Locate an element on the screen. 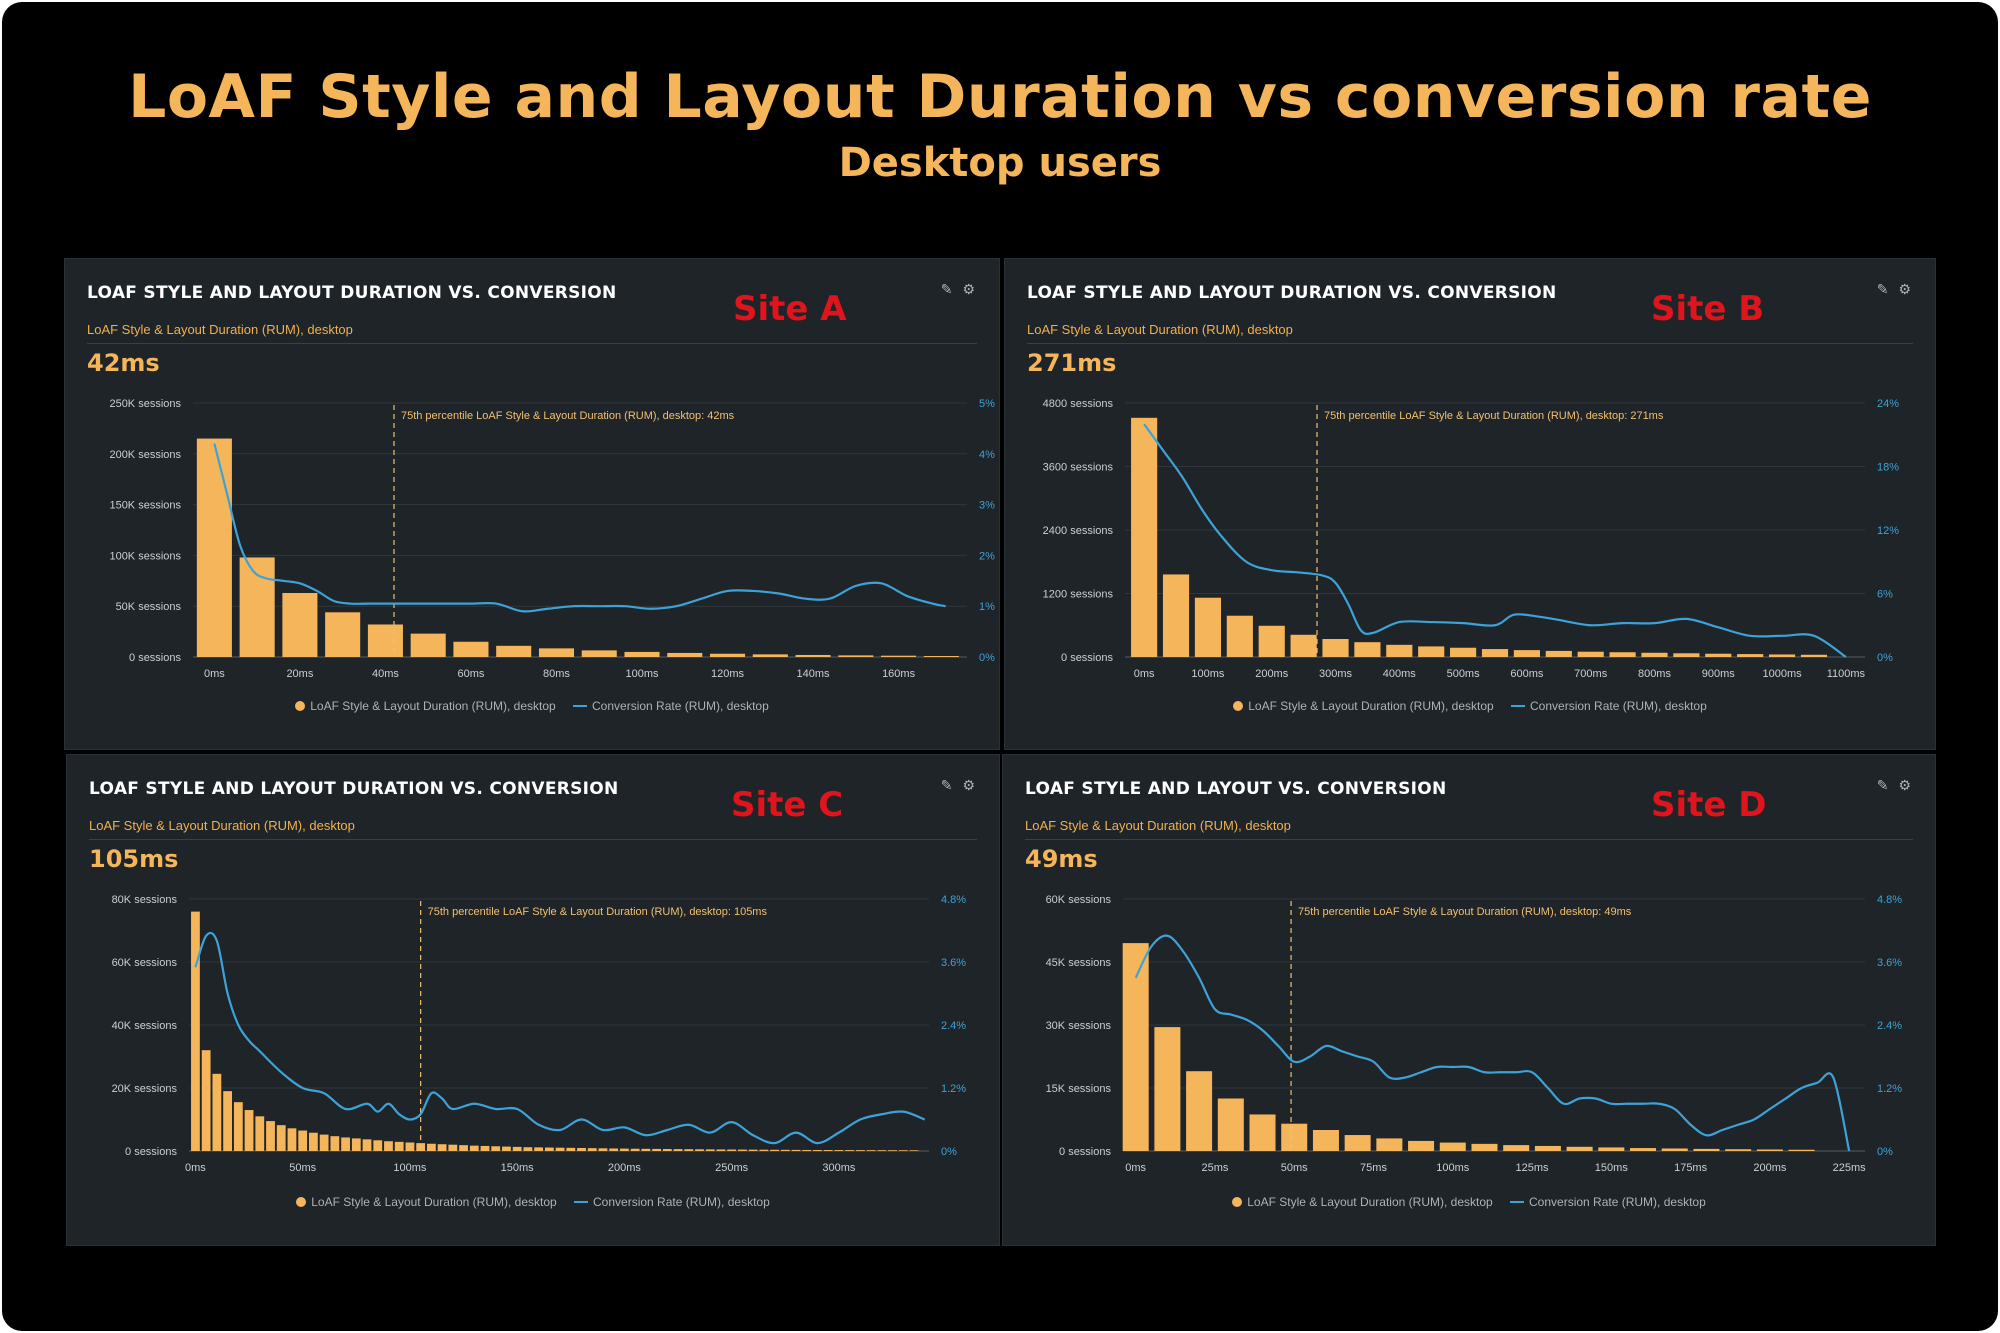 The width and height of the screenshot is (2000, 1333). y-tick-label-left: 30K sessions is located at coordinates (1079, 1026).